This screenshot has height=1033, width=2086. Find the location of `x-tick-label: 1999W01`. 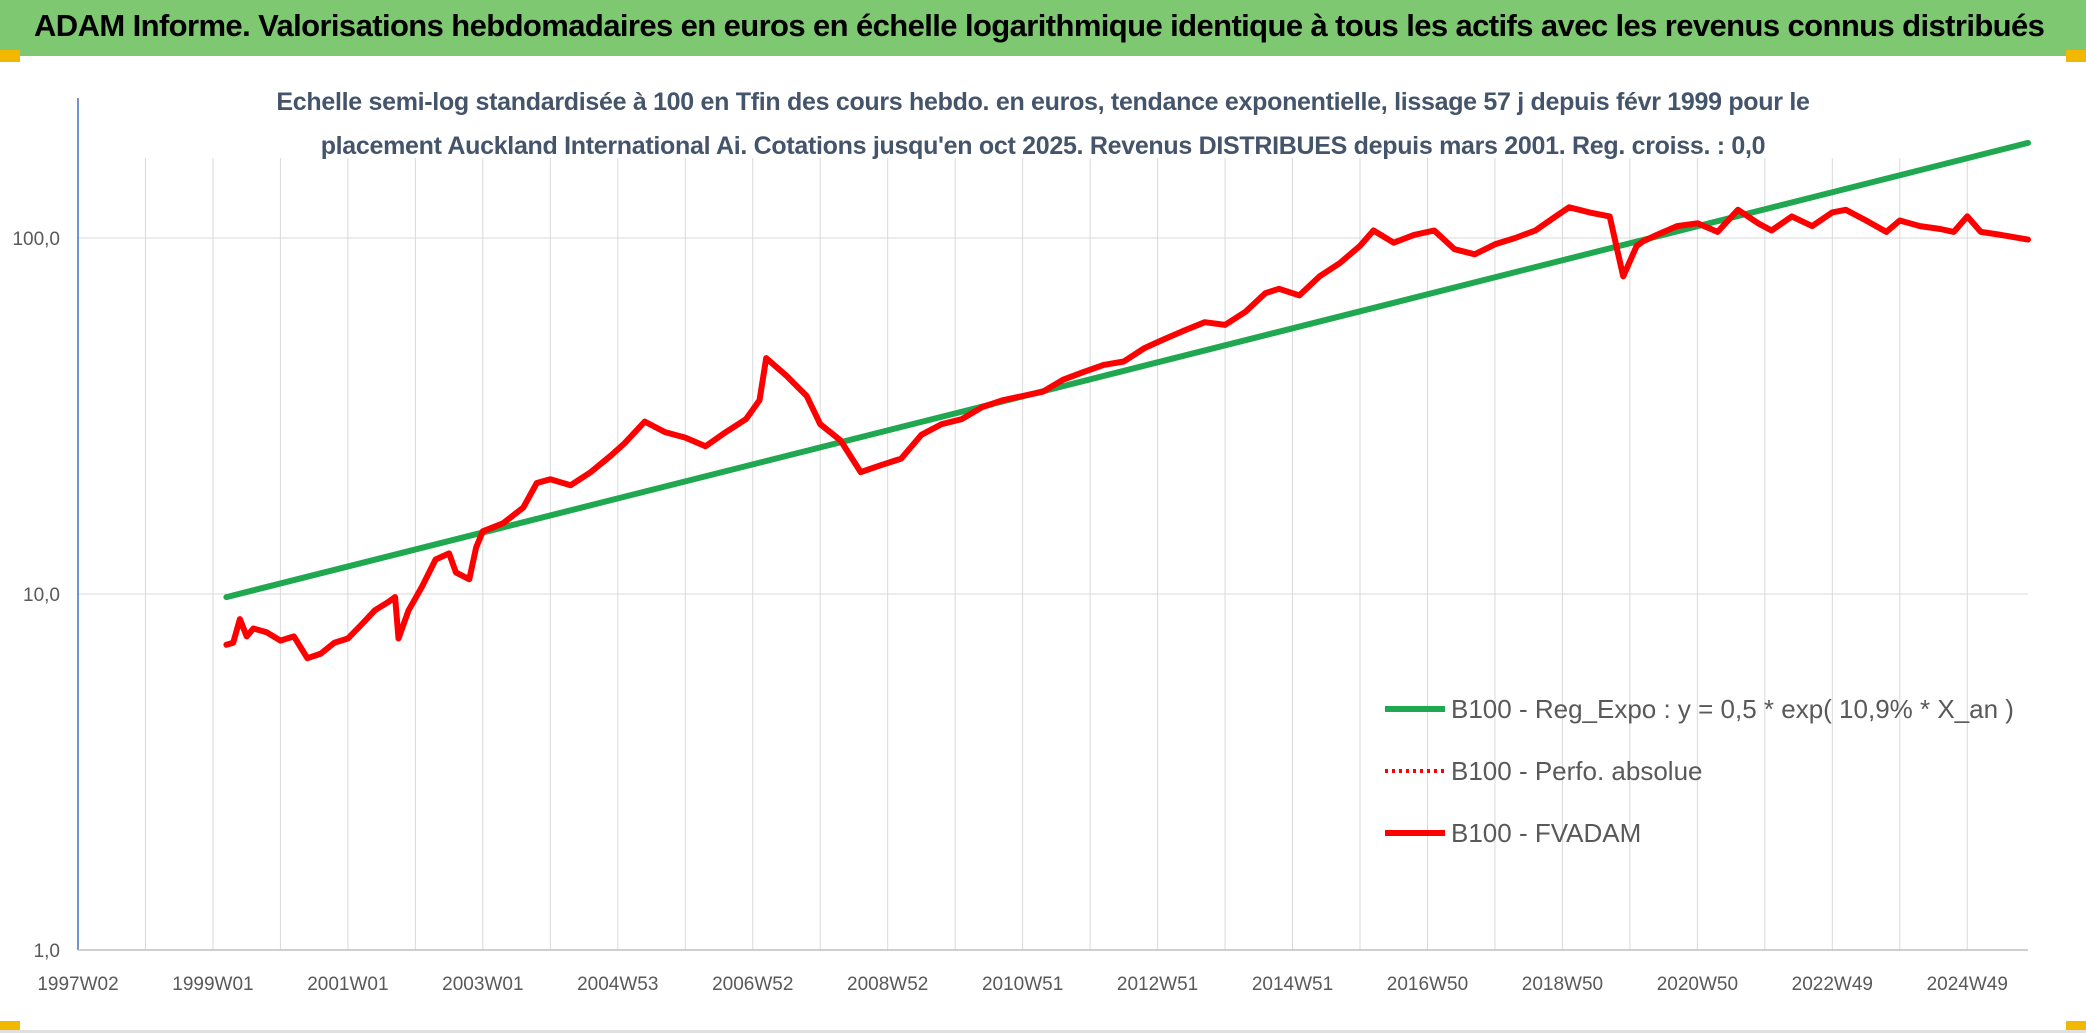

x-tick-label: 1999W01 is located at coordinates (212, 984).